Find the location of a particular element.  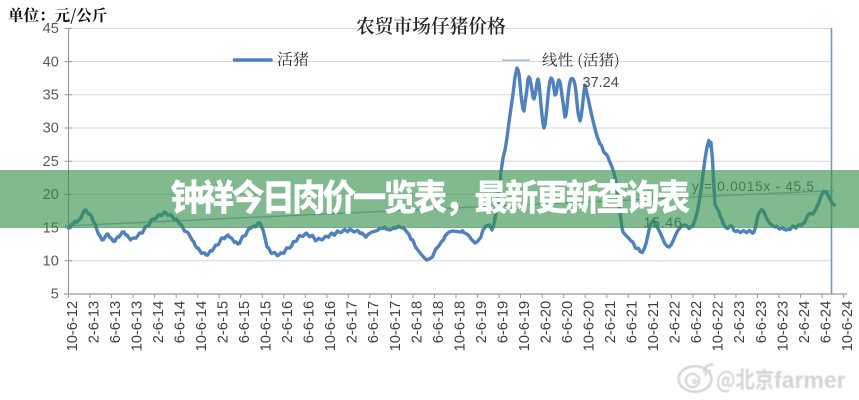

svg-text: 2-6-21 is located at coordinates (611, 322).